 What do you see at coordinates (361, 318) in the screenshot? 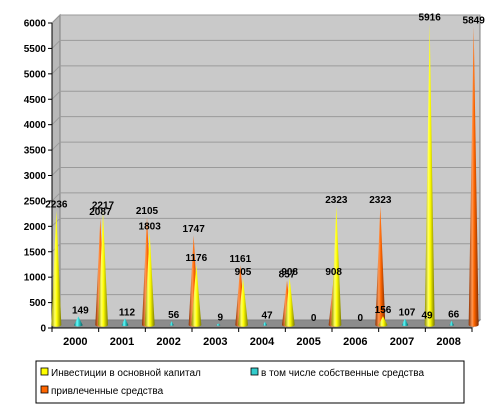
I see `data-label-series-1-2006: 0` at bounding box center [361, 318].